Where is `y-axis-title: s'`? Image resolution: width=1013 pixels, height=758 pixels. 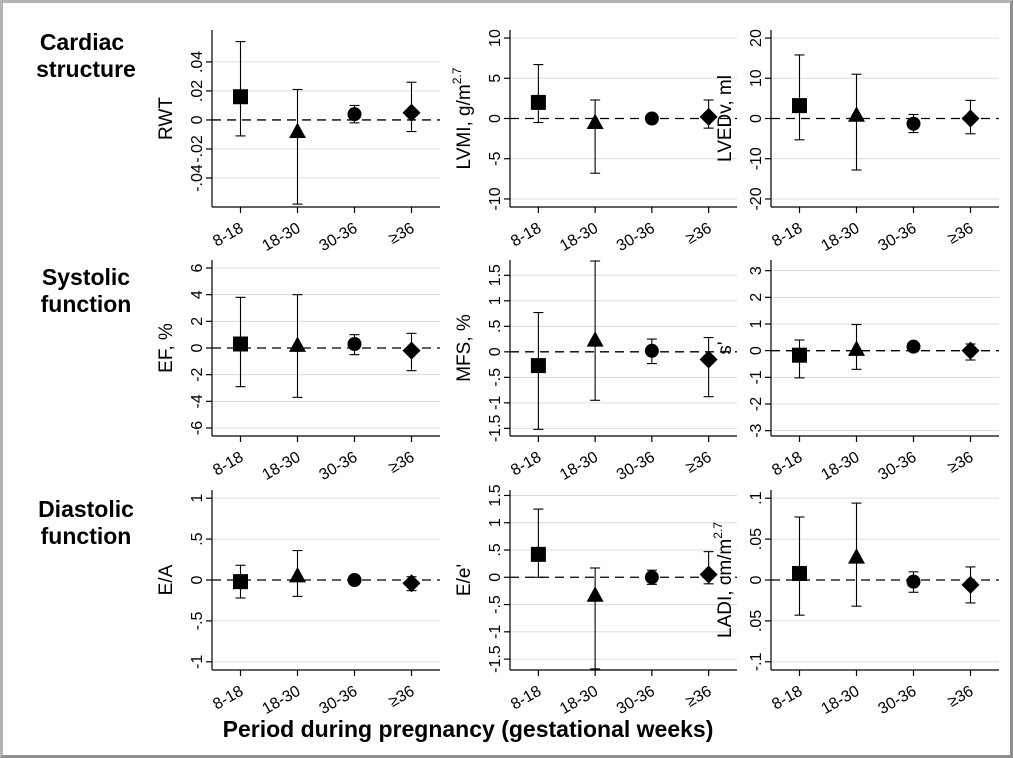
y-axis-title: s' is located at coordinates (725, 347).